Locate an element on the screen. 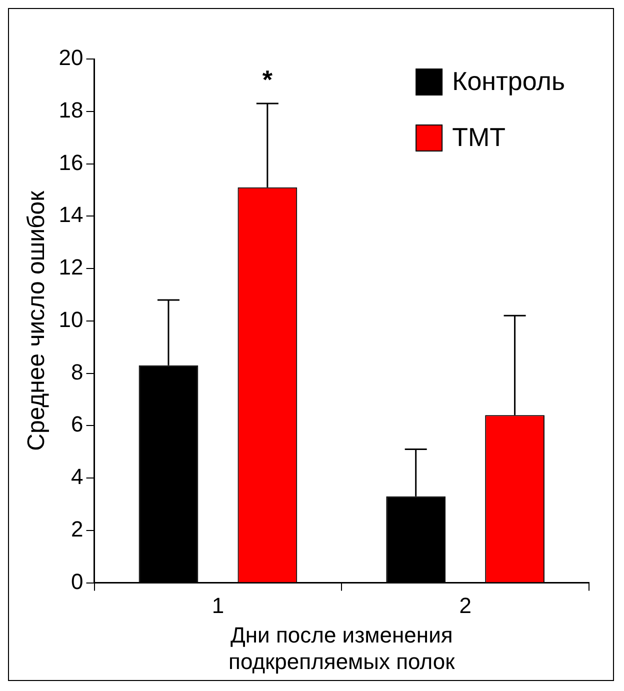  x-axis-title: Дни после изменения подкрепляемых полок is located at coordinates (342, 648).